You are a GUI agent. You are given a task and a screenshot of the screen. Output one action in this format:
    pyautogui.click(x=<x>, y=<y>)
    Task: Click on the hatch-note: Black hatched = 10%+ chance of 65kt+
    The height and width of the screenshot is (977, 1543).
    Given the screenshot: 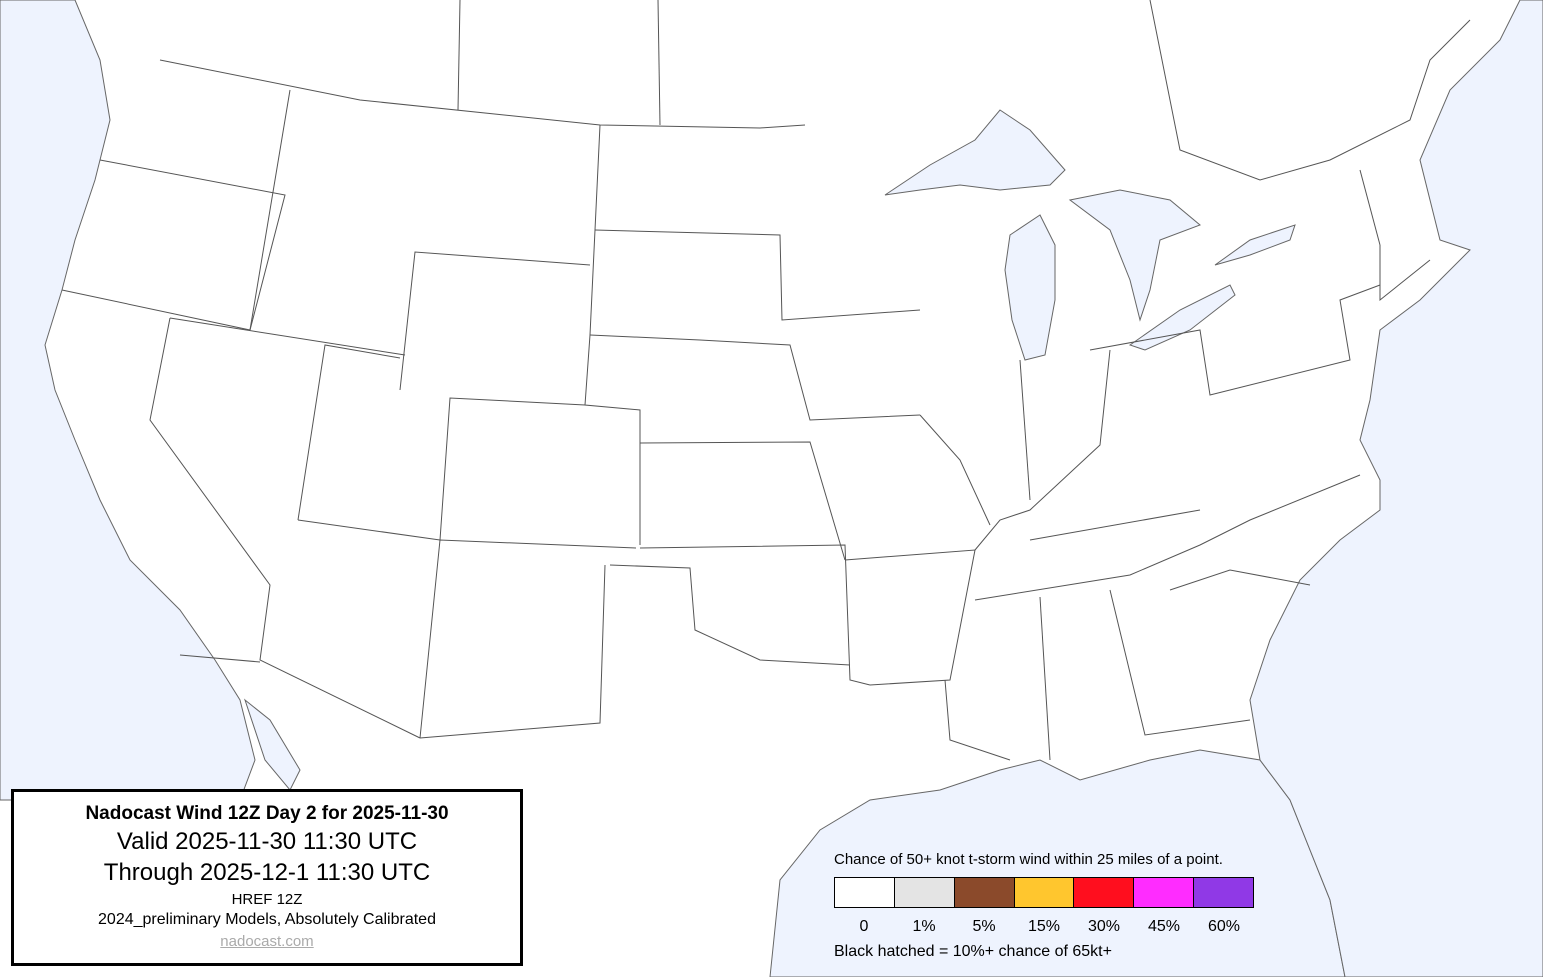 What is the action you would take?
    pyautogui.click(x=973, y=951)
    